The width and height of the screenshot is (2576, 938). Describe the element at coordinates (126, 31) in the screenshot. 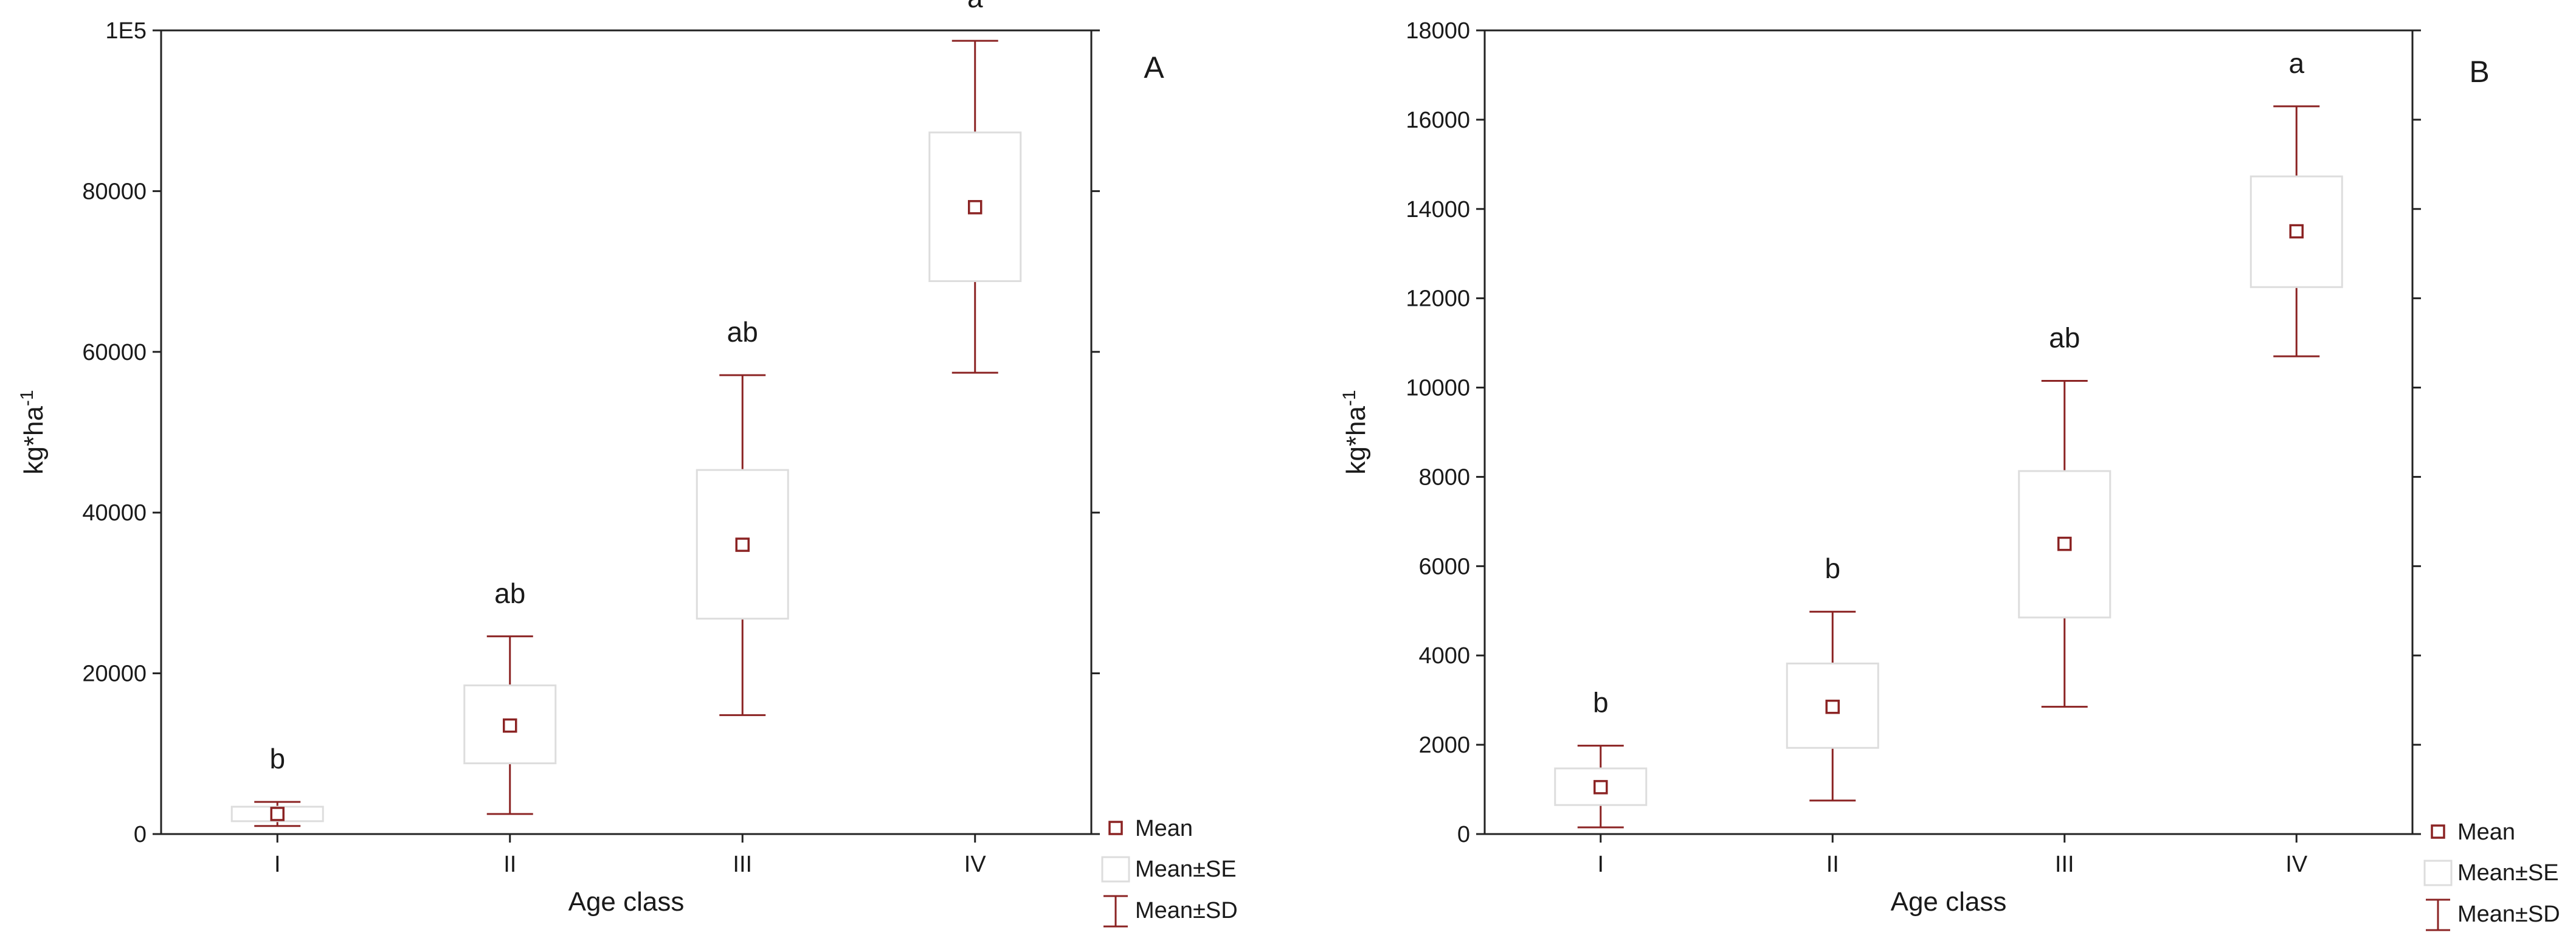

I see `y-tick-label: 1E5` at that location.